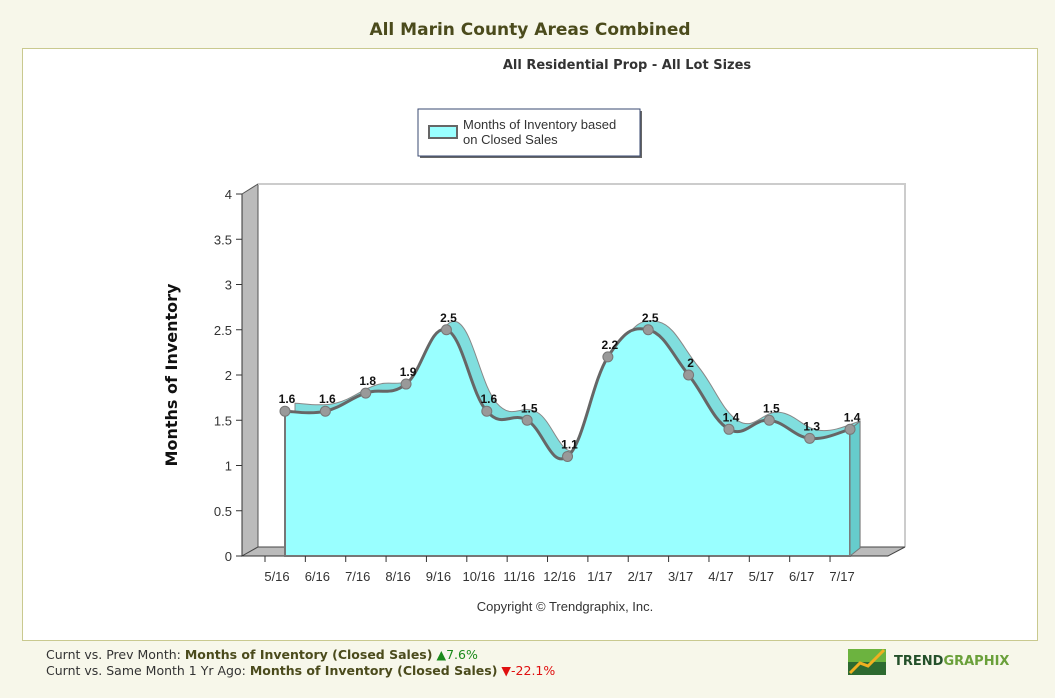  Describe the element at coordinates (373, 670) in the screenshot. I see `yoy-metric: Months of Inventory (Closed Sales)` at that location.